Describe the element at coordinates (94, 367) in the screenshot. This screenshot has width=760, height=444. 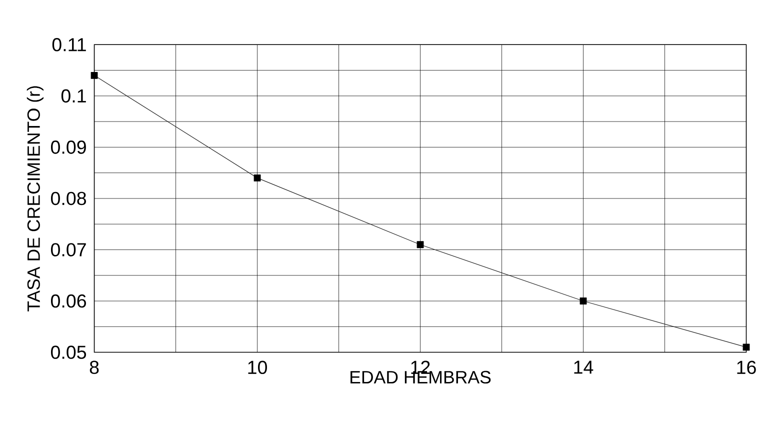
I see `x-tick-label: 8` at that location.